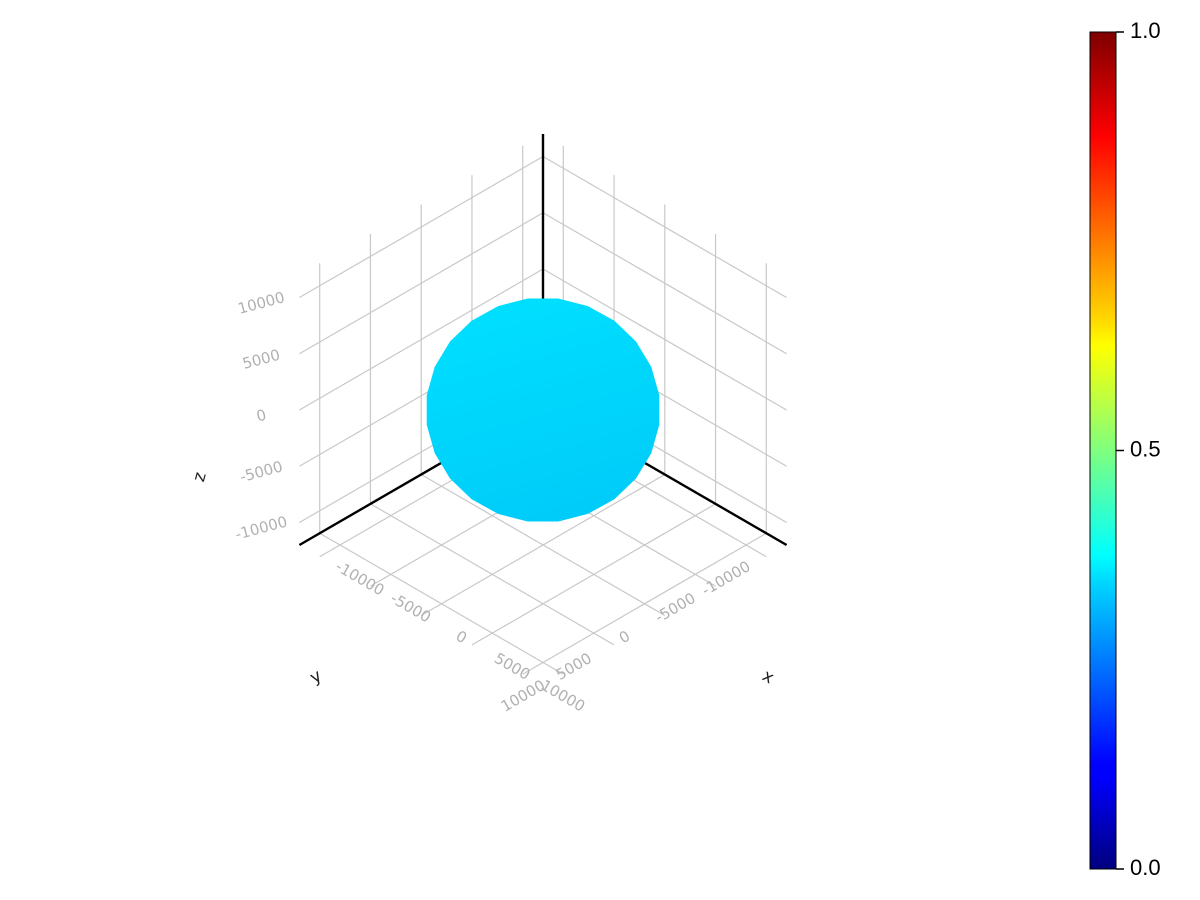  Describe the element at coordinates (200, 477) in the screenshot. I see `z-axis-label: z` at that location.